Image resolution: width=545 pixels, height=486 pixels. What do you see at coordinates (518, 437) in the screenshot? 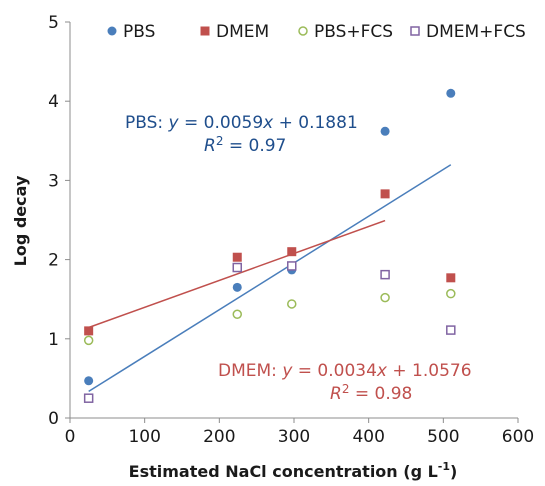
I see `x-tick-label: 600` at bounding box center [518, 437].